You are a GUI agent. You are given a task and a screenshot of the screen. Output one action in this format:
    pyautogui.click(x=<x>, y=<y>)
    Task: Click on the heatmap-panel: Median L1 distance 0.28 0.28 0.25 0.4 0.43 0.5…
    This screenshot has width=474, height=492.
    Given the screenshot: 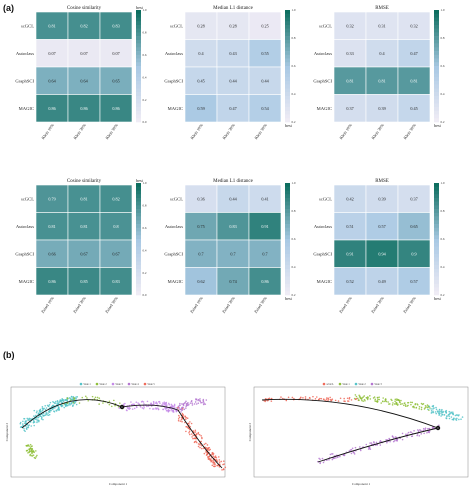 What is the action you would take?
    pyautogui.click(x=230, y=73)
    